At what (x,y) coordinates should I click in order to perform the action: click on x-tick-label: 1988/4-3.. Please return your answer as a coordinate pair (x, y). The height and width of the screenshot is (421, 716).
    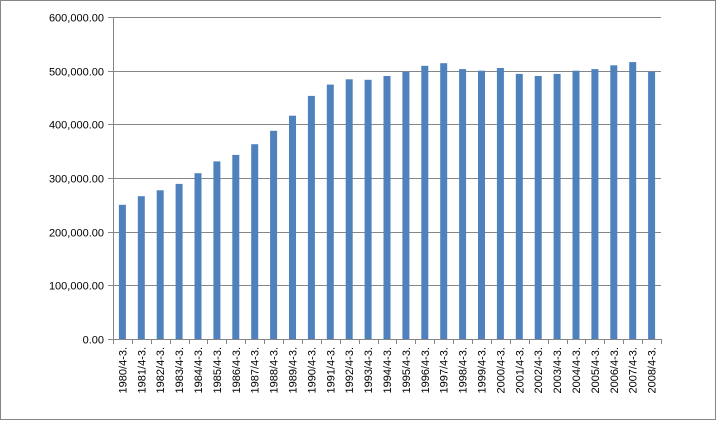
    Looking at the image, I should click on (275, 370).